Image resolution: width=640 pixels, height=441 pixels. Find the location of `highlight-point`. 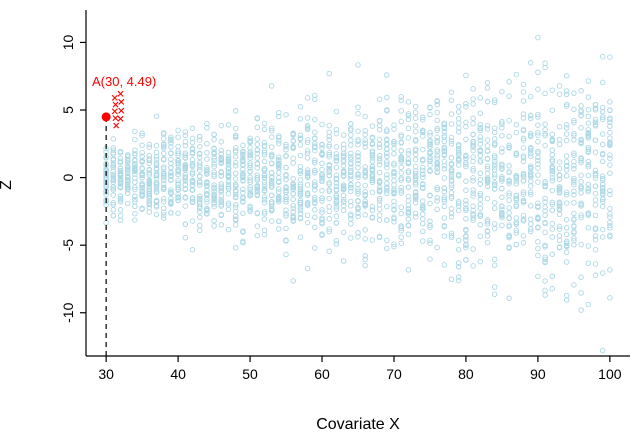

highlight-point is located at coordinates (106, 117).